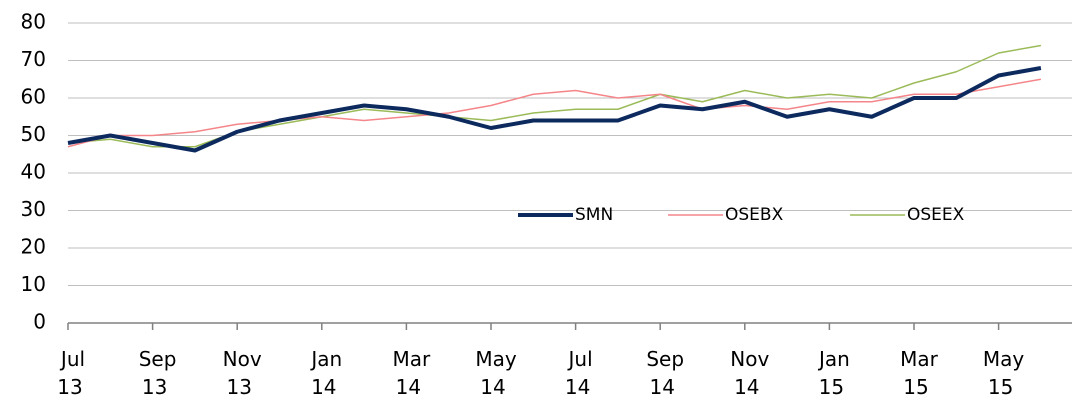 This screenshot has height=400, width=1072. I want to click on y-tick-label: 30, so click(33, 209).